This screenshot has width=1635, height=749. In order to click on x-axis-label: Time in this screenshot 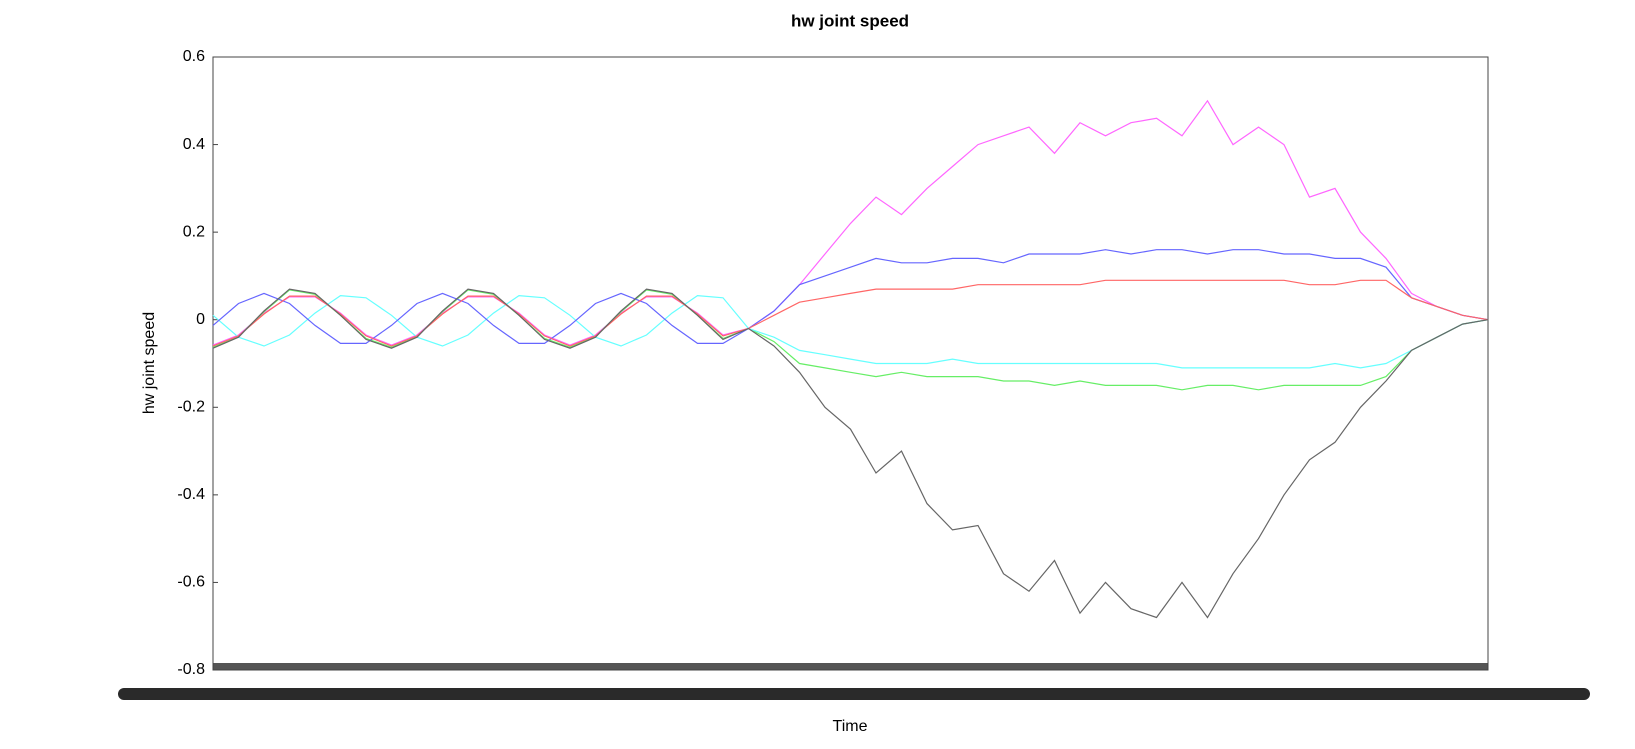, I will do `click(850, 726)`.